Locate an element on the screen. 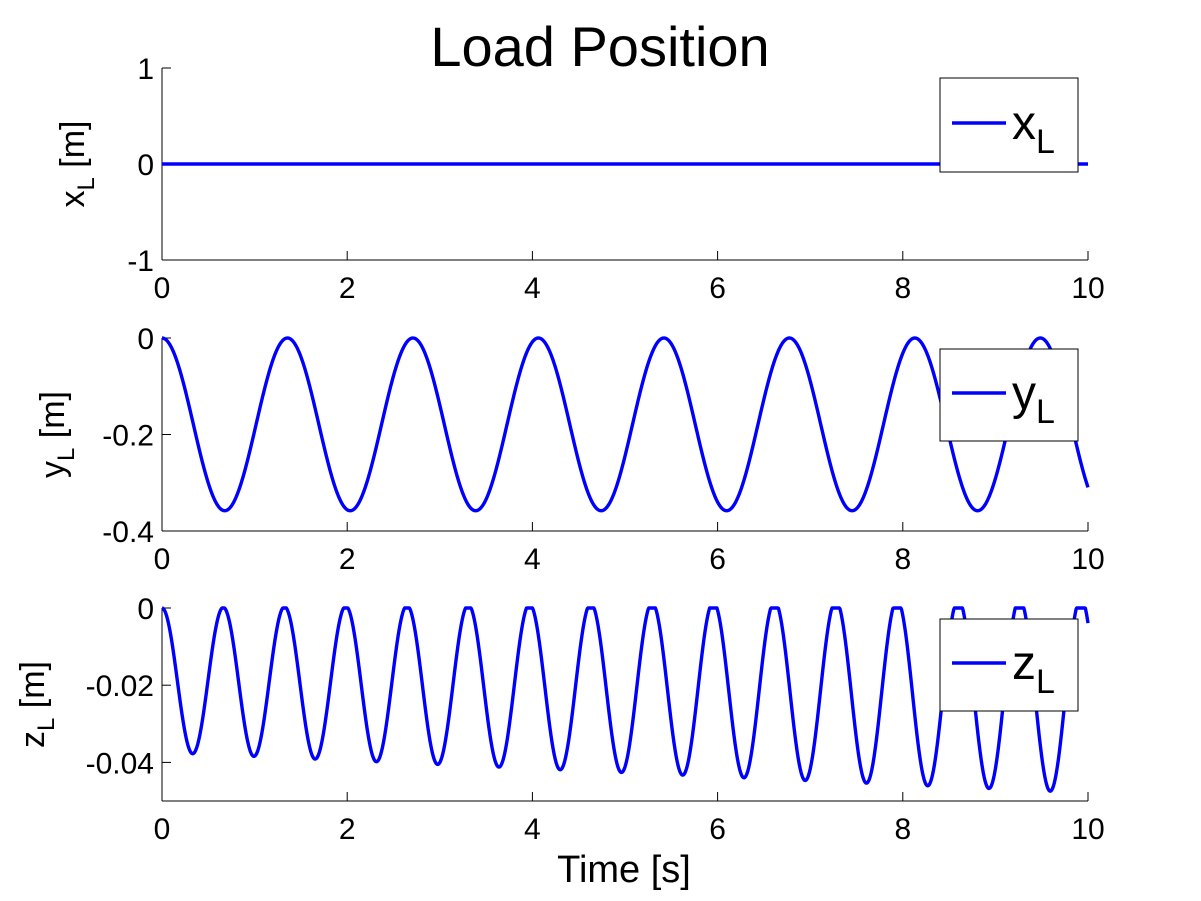  y-label-main: z is located at coordinates (33, 739).